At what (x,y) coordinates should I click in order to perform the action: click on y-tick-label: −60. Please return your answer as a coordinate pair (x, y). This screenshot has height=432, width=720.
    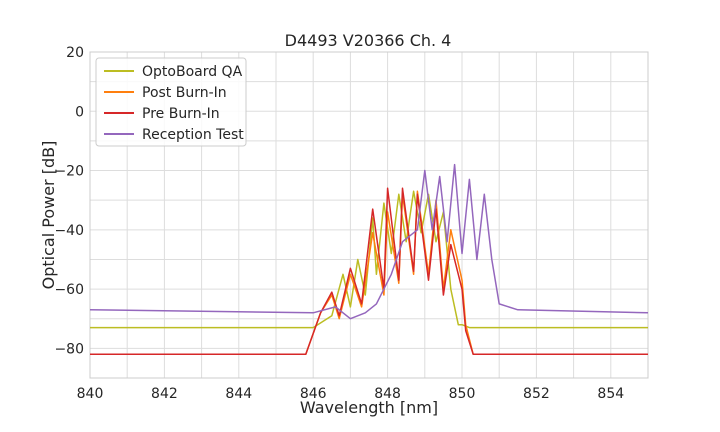
    Looking at the image, I should click on (69, 290).